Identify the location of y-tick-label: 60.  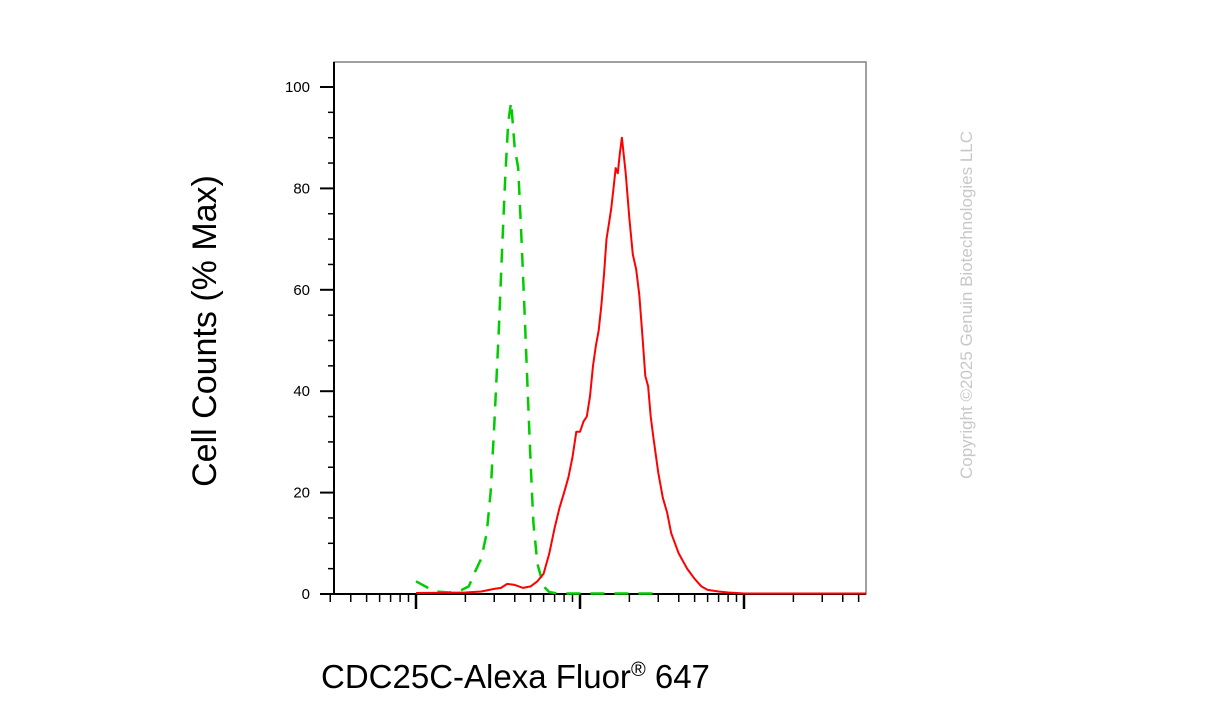
(301, 290).